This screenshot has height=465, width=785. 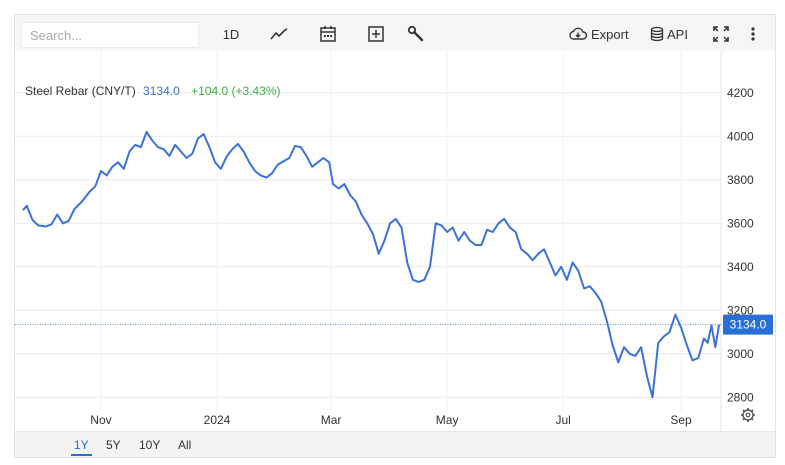 What do you see at coordinates (416, 34) in the screenshot?
I see `wrench-icon` at bounding box center [416, 34].